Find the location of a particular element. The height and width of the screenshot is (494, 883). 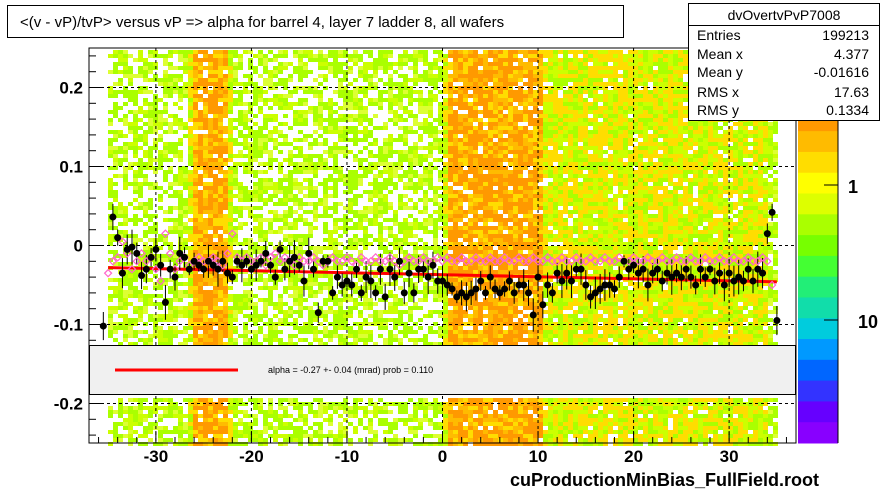

y-tick-label: -0.2 is located at coordinates (68, 404).